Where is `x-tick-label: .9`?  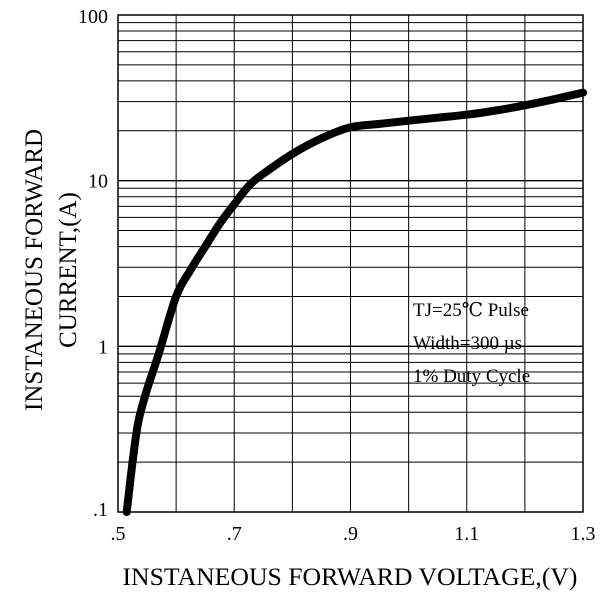
x-tick-label: .9 is located at coordinates (350, 534).